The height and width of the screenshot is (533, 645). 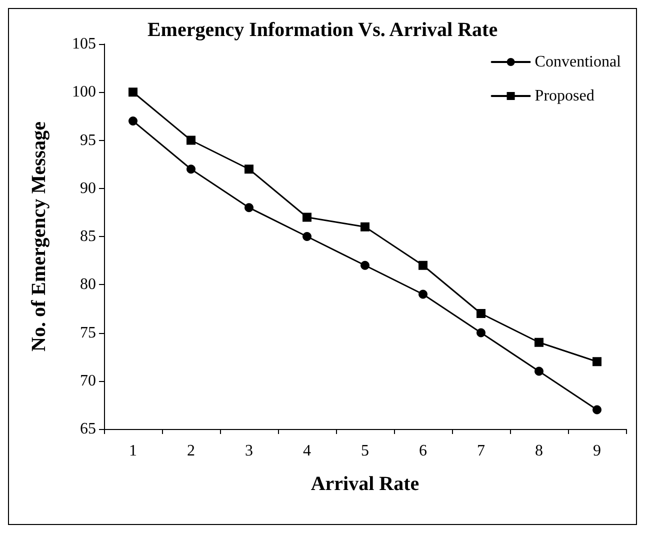 What do you see at coordinates (88, 333) in the screenshot?
I see `y-tick-label: 75` at bounding box center [88, 333].